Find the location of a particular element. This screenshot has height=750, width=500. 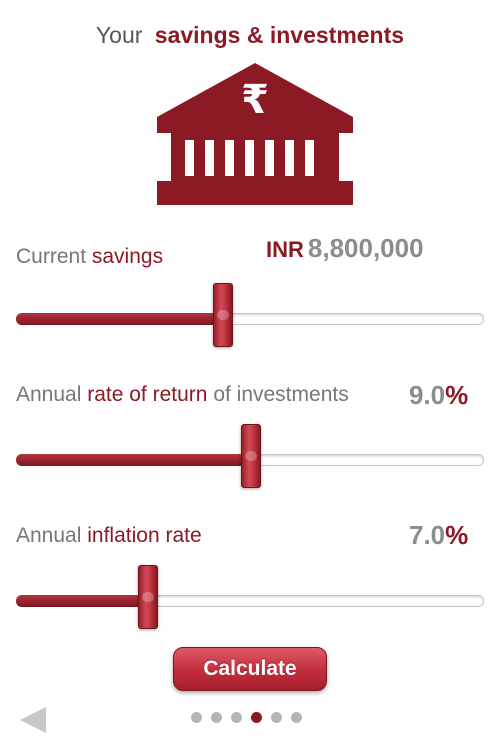

inflation-slider-thumb is located at coordinates (148, 597).